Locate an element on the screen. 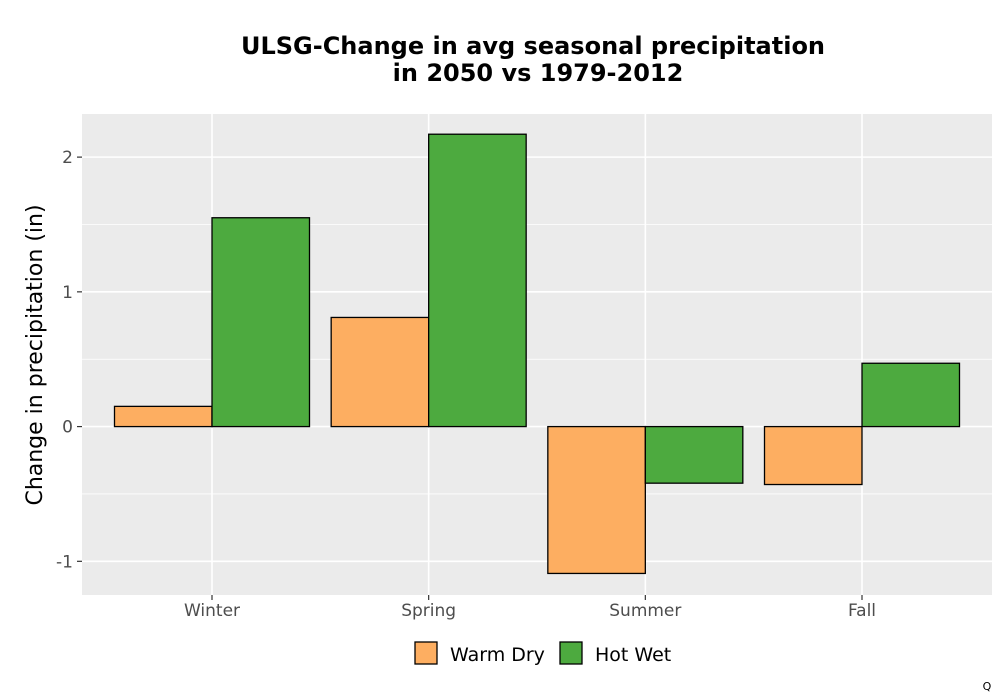  y-tick-label: 2 is located at coordinates (67, 158).